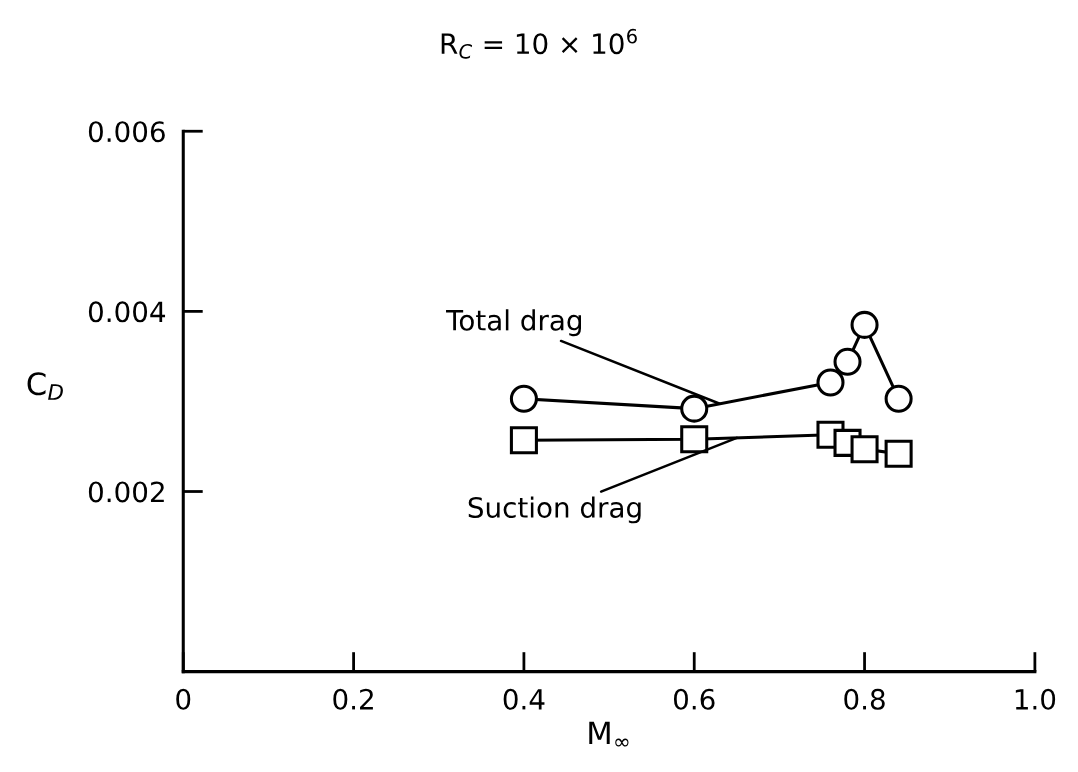 The width and height of the screenshot is (1078, 772). Describe the element at coordinates (127, 312) in the screenshot. I see `y-tick-label: 0.004` at that location.